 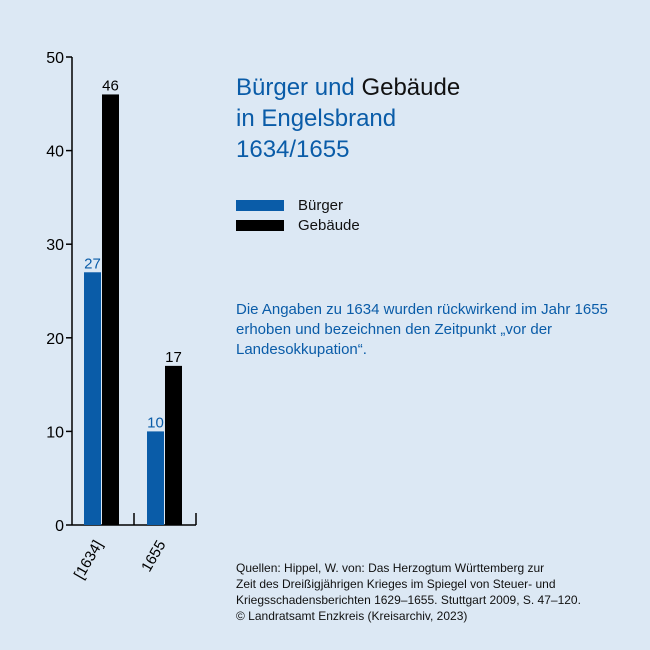 What do you see at coordinates (155, 422) in the screenshot?
I see `data-label: 10` at bounding box center [155, 422].